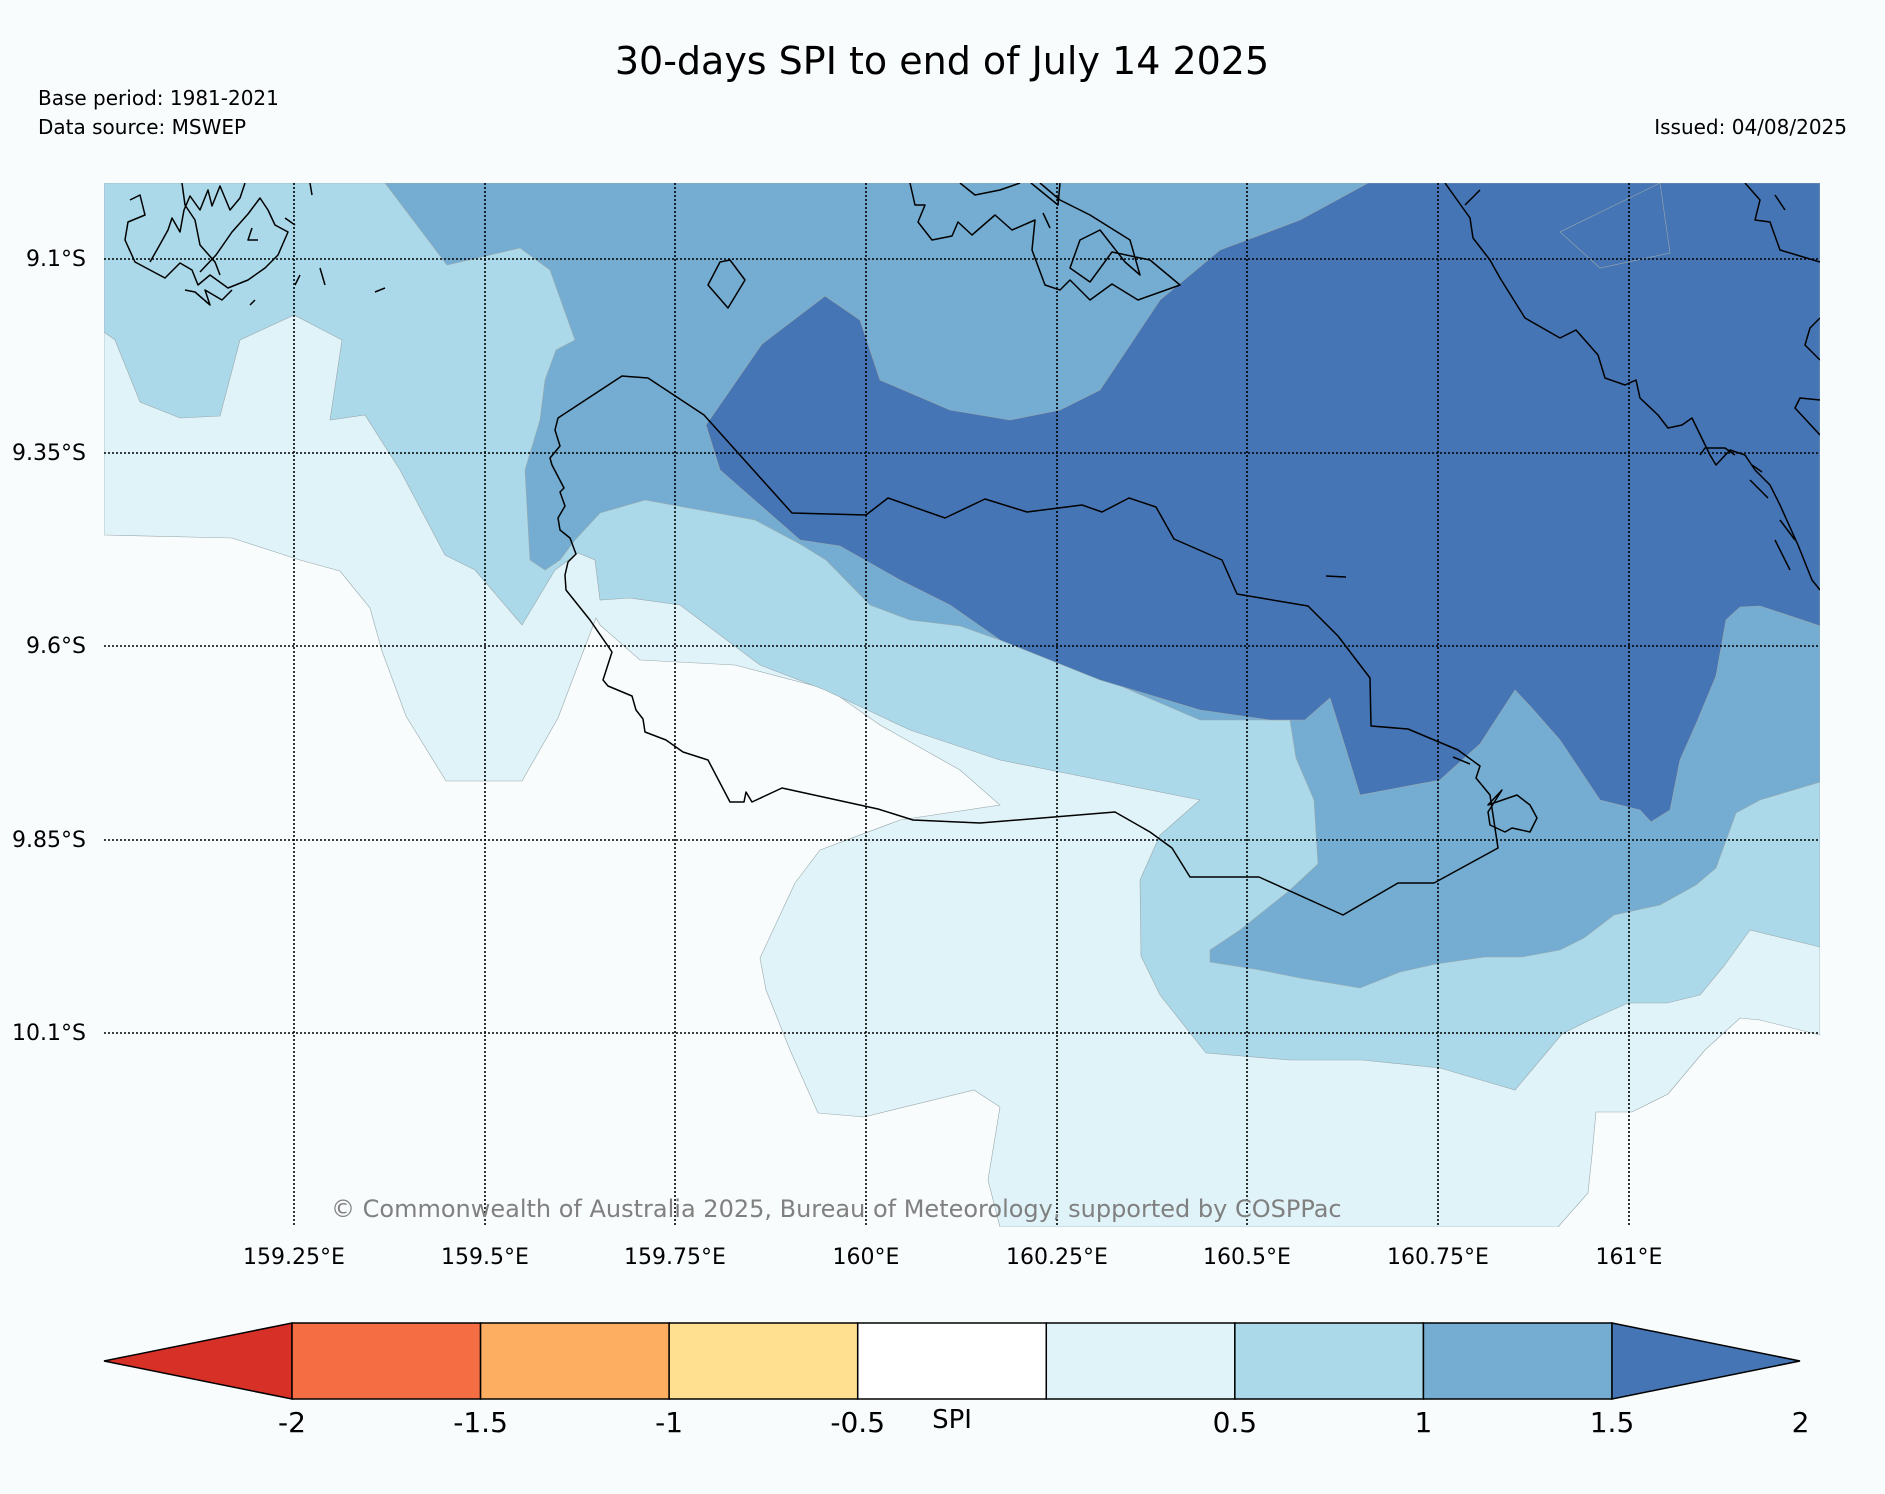 The width and height of the screenshot is (1885, 1494). Describe the element at coordinates (255, 244) in the screenshot. I see `coastline-russell-islands` at that location.